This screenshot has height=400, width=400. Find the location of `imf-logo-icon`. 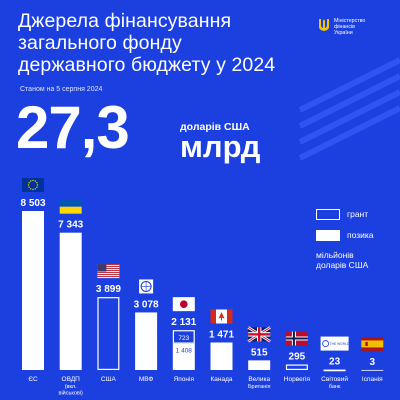

imf-logo-icon is located at coordinates (146, 286).